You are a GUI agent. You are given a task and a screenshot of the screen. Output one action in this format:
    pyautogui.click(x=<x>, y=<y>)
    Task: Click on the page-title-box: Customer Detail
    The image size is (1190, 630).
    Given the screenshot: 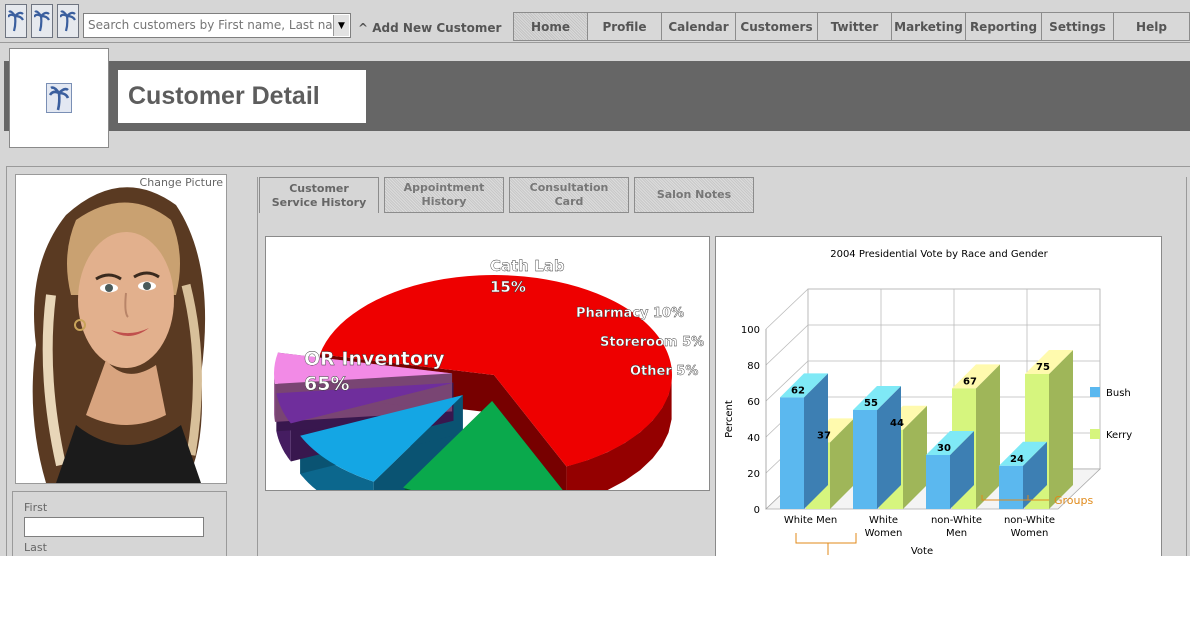 What is the action you would take?
    pyautogui.click(x=242, y=96)
    